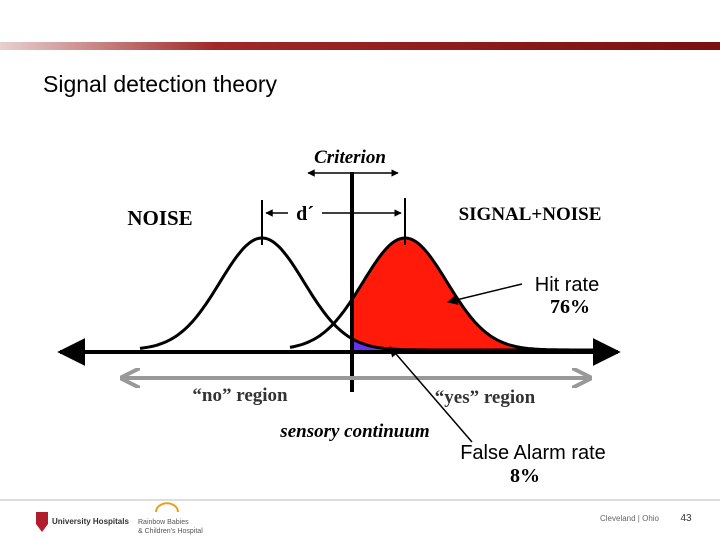 This screenshot has height=540, width=720. What do you see at coordinates (159, 218) in the screenshot?
I see `noise-label: NOISE` at bounding box center [159, 218].